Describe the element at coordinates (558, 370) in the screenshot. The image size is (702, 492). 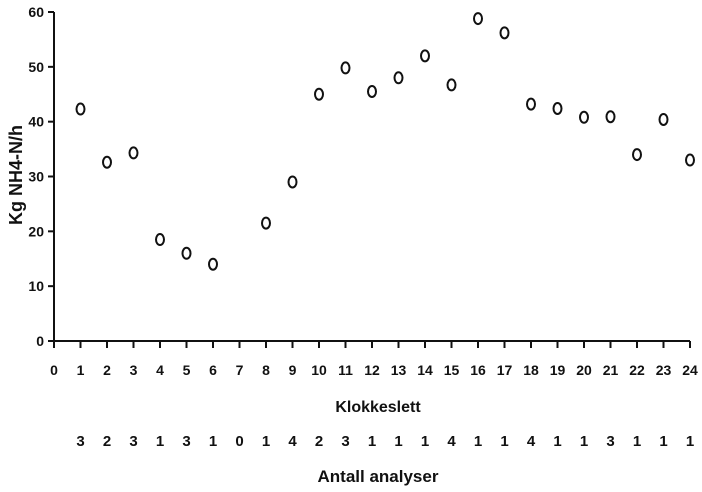
I see `x-tick-label: 19` at that location.